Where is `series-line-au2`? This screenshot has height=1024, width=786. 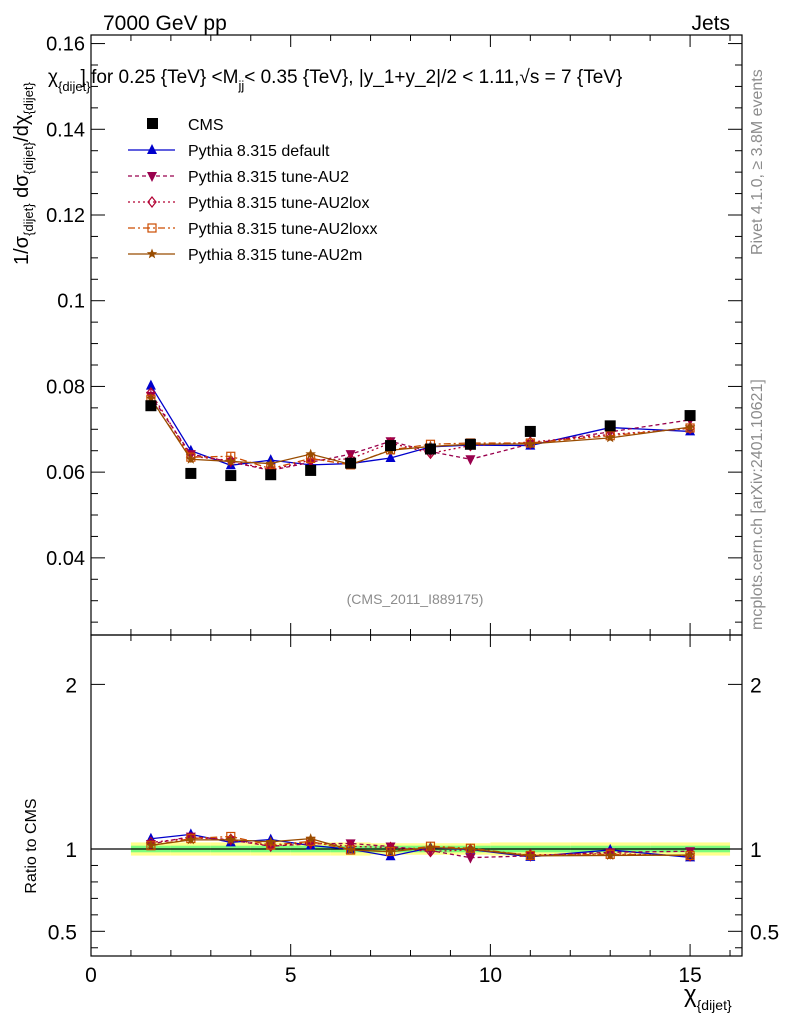
series-line-au2 is located at coordinates (420, 433).